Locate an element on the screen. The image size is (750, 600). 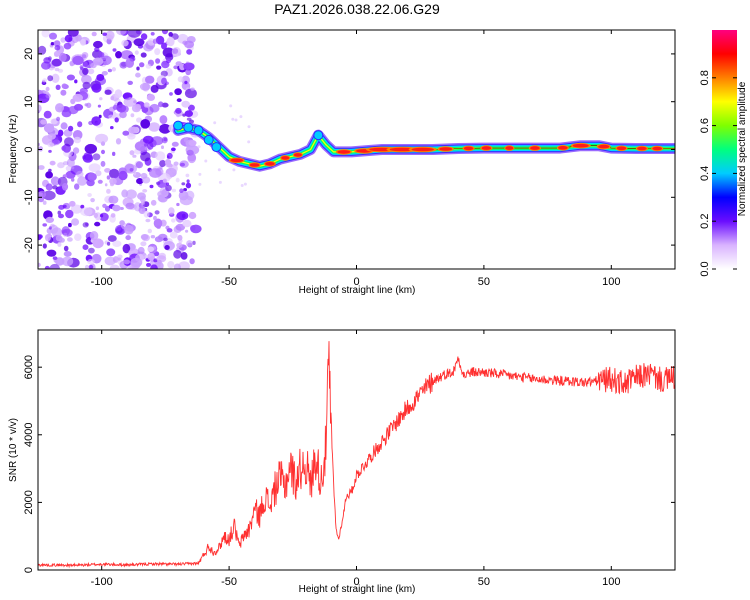
colorbar-tick-label: 0.0 is located at coordinates (705, 268).